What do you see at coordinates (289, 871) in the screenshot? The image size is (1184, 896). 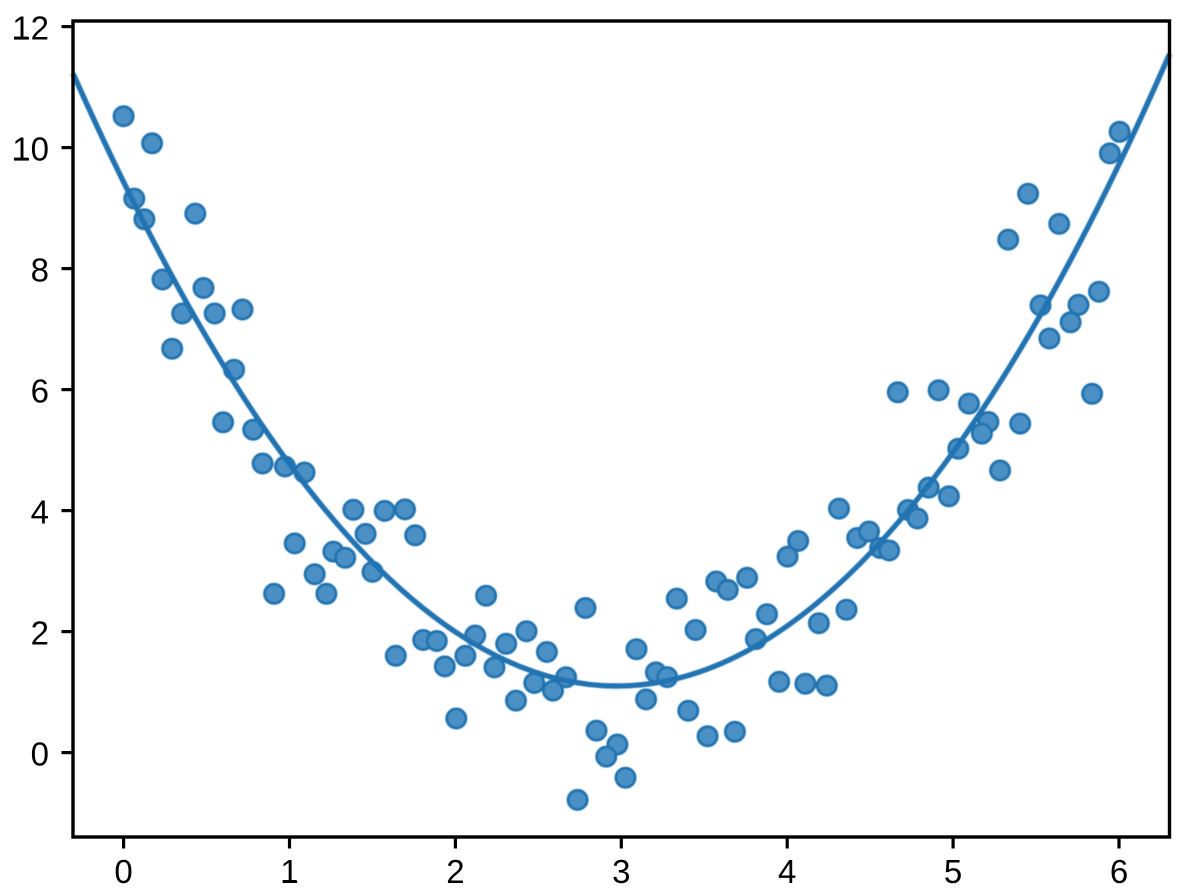 I see `svg-text: 1` at bounding box center [289, 871].